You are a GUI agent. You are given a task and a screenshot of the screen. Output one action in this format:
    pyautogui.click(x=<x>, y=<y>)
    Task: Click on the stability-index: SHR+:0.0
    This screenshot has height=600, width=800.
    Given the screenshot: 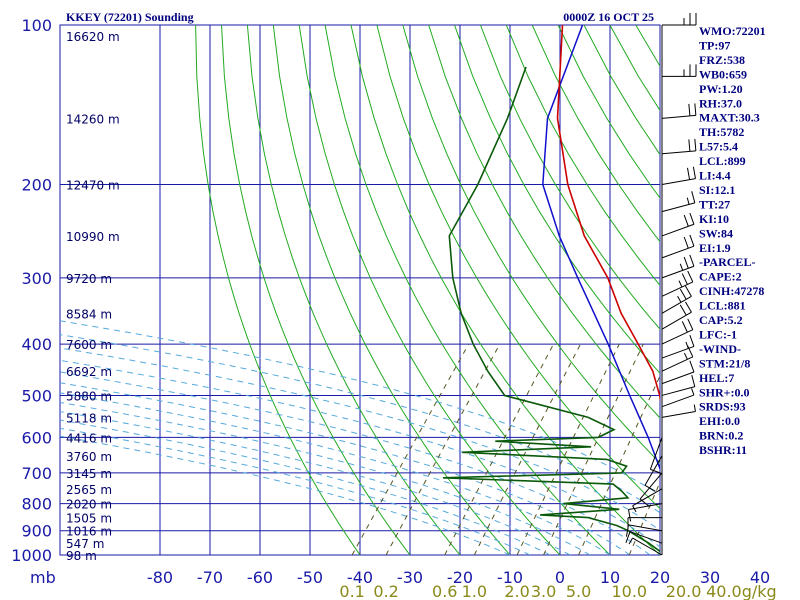 What is the action you would take?
    pyautogui.click(x=724, y=392)
    